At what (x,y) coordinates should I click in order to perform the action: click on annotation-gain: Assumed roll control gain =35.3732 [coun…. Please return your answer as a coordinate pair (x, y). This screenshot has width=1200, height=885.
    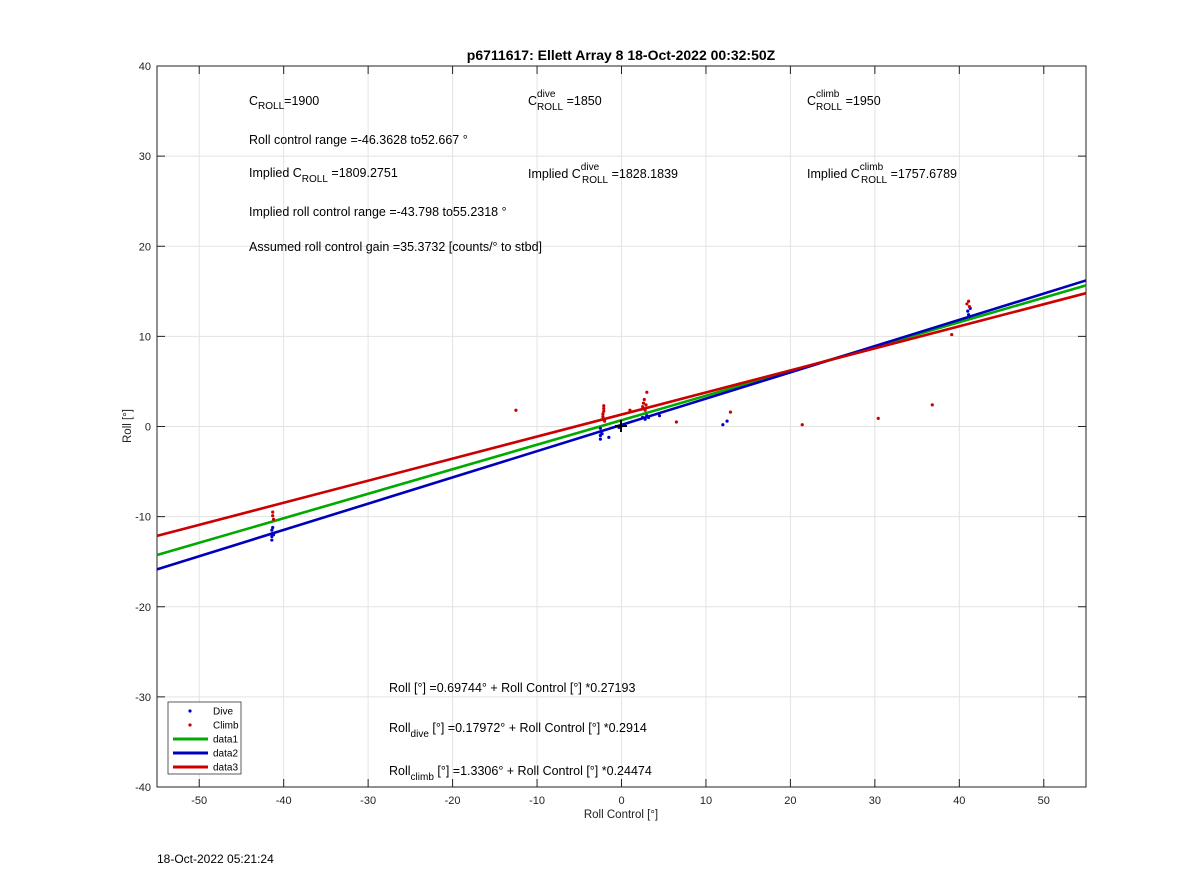
    Looking at the image, I should click on (395, 247).